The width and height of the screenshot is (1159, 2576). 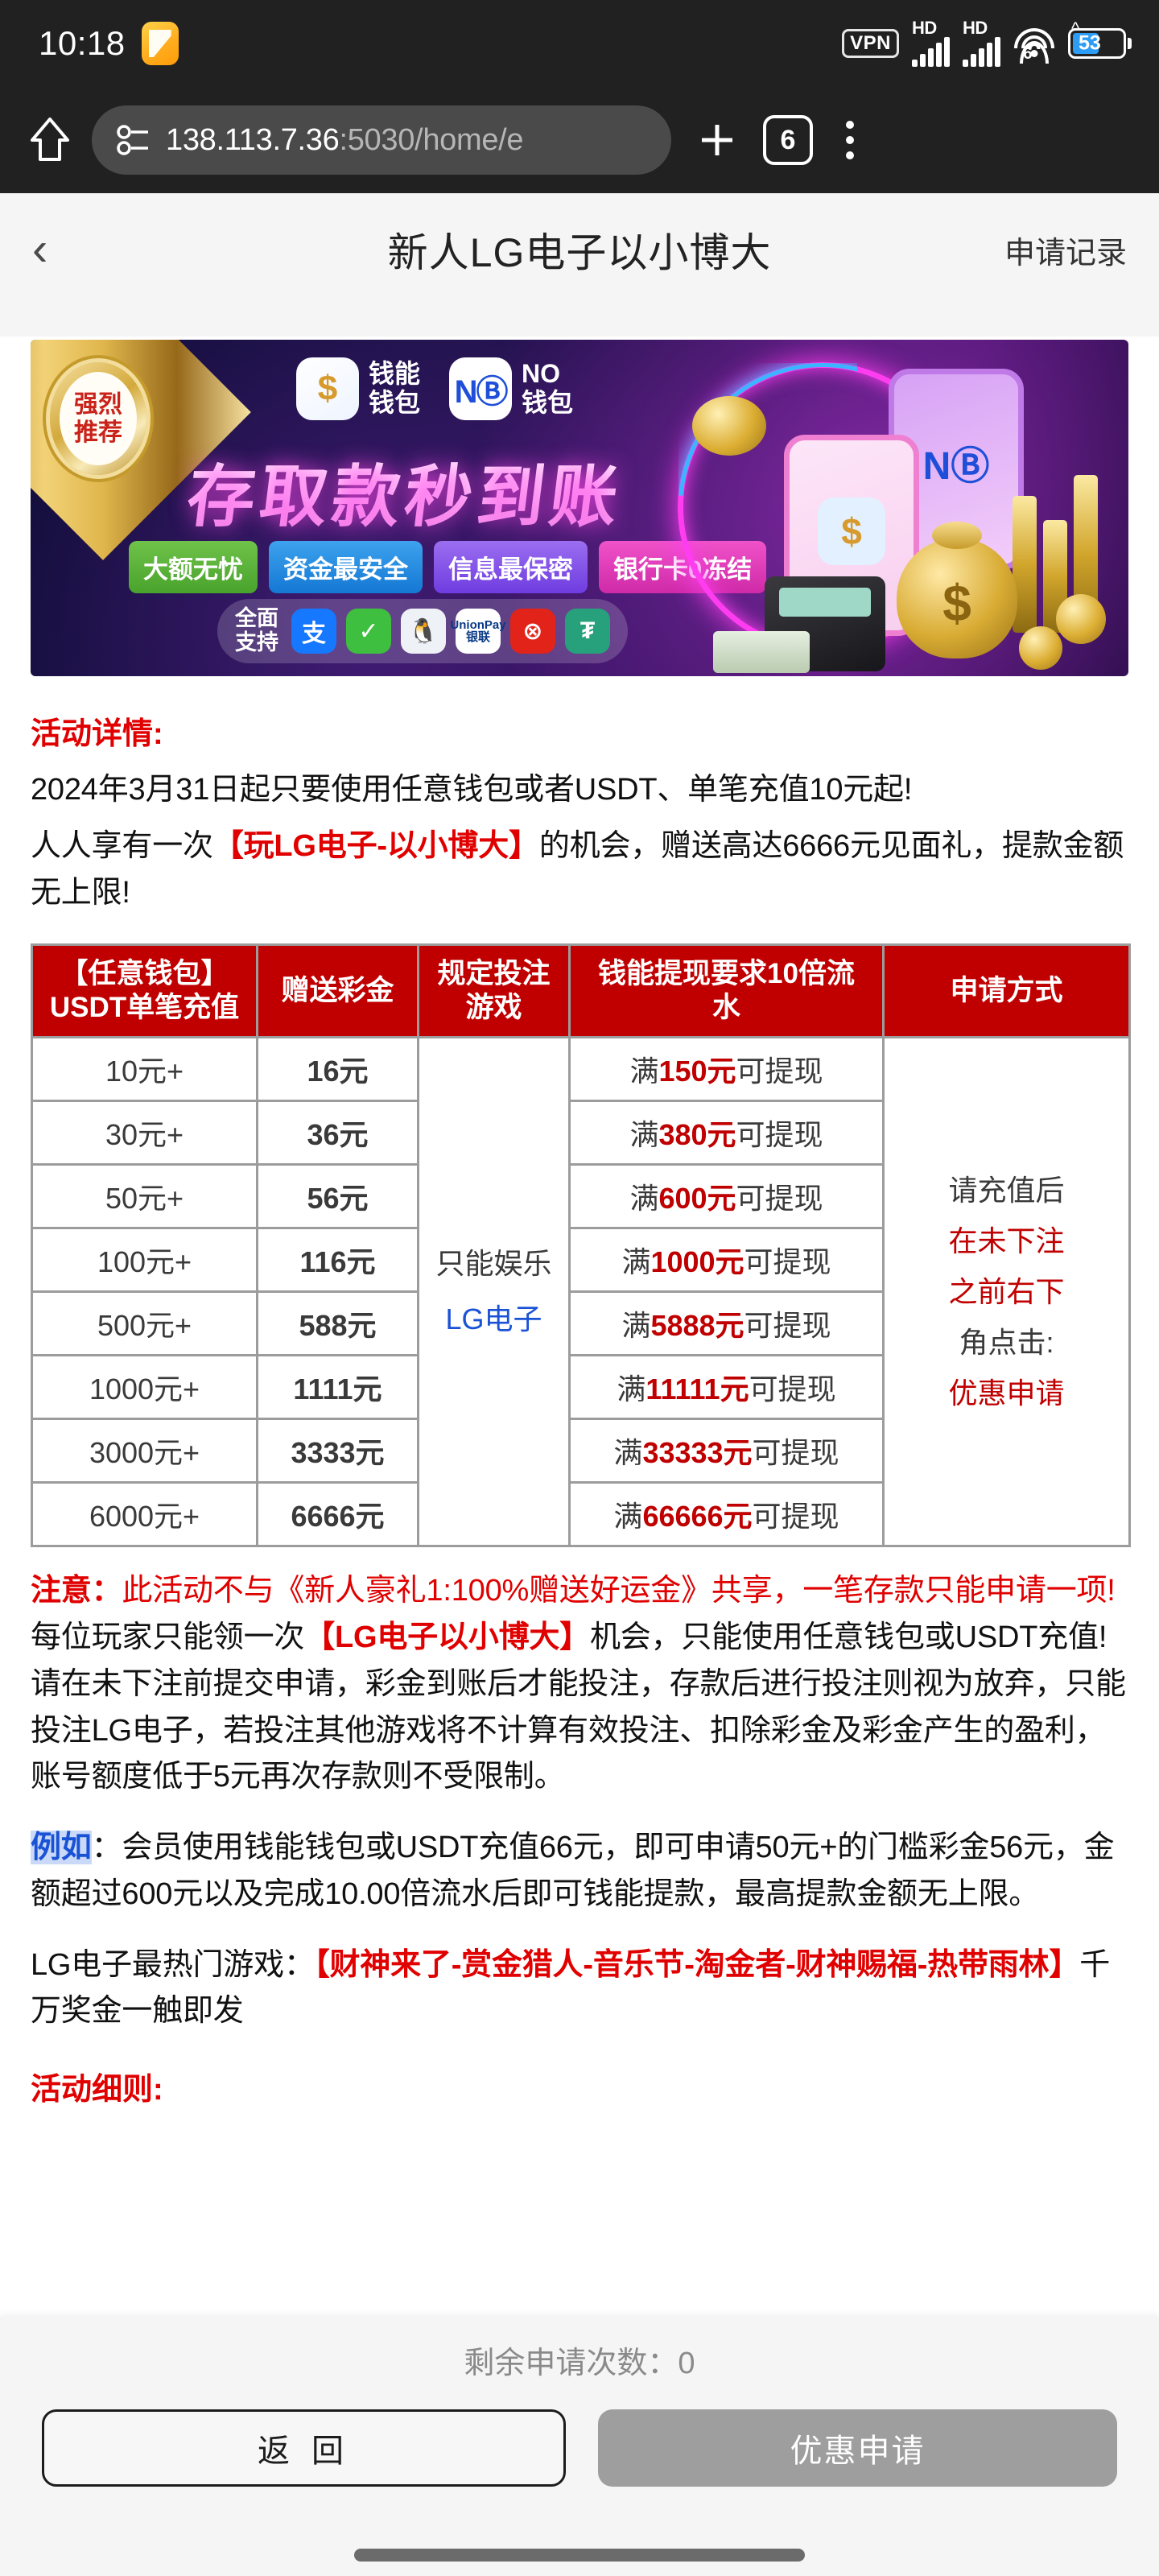 I want to click on wd-amt: 33333元, so click(x=697, y=1453).